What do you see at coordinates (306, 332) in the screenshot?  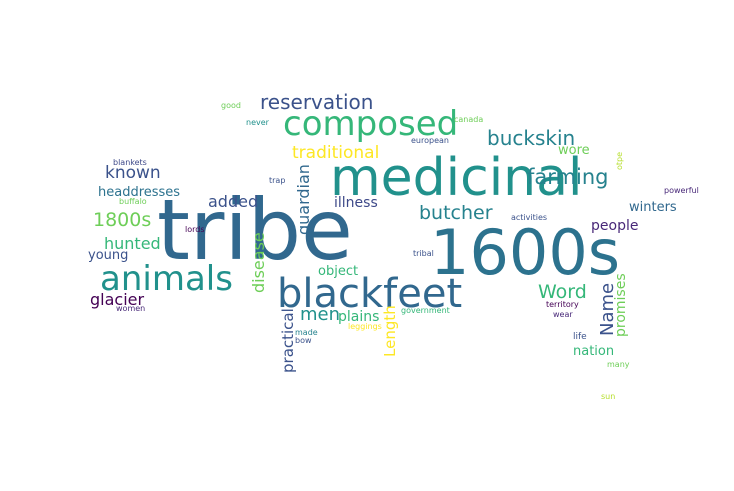 I see `word-made: made` at bounding box center [306, 332].